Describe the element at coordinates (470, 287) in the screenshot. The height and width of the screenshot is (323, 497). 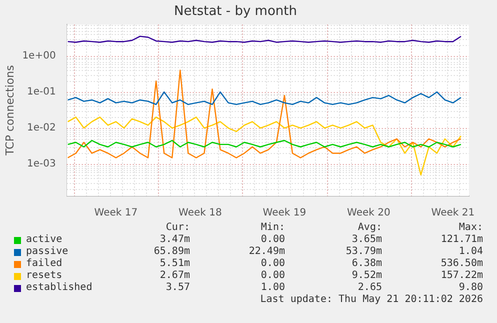
I see `text: 9.80` at that location.